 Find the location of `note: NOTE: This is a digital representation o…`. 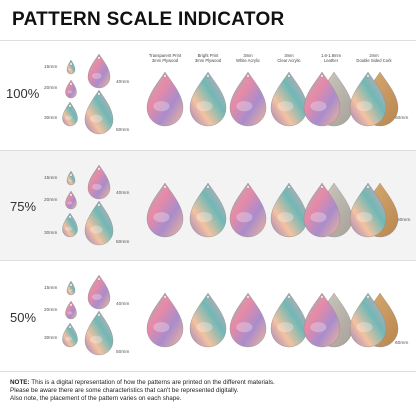

note: NOTE: This is a digital representation o… is located at coordinates (209, 391).